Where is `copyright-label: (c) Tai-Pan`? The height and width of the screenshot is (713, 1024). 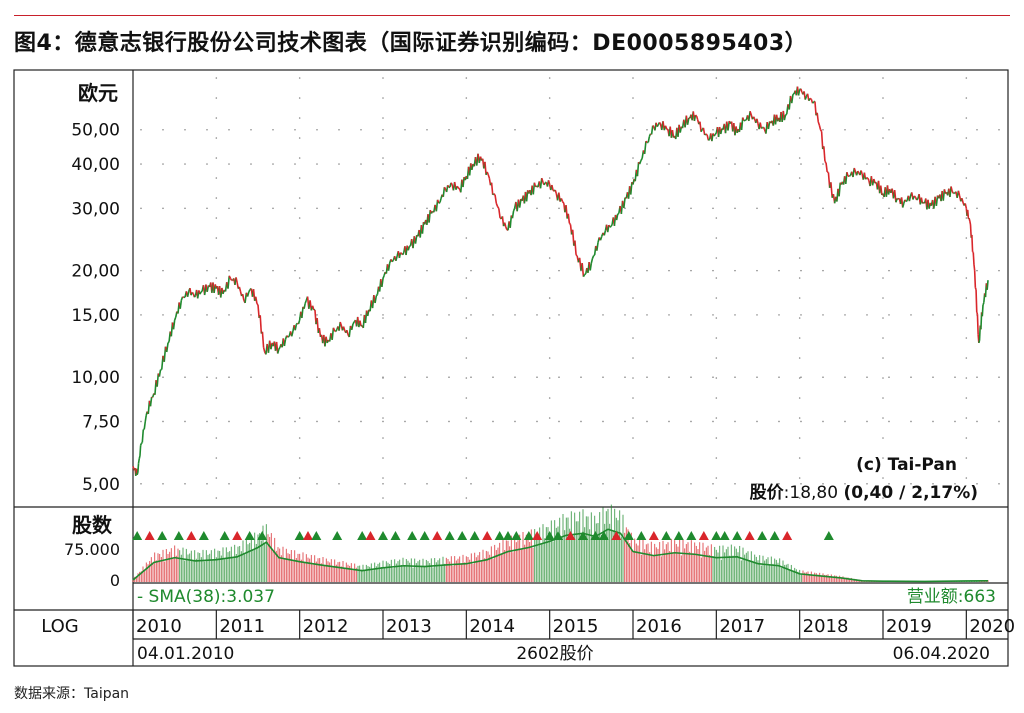
copyright-label: (c) Tai-Pan is located at coordinates (906, 465).